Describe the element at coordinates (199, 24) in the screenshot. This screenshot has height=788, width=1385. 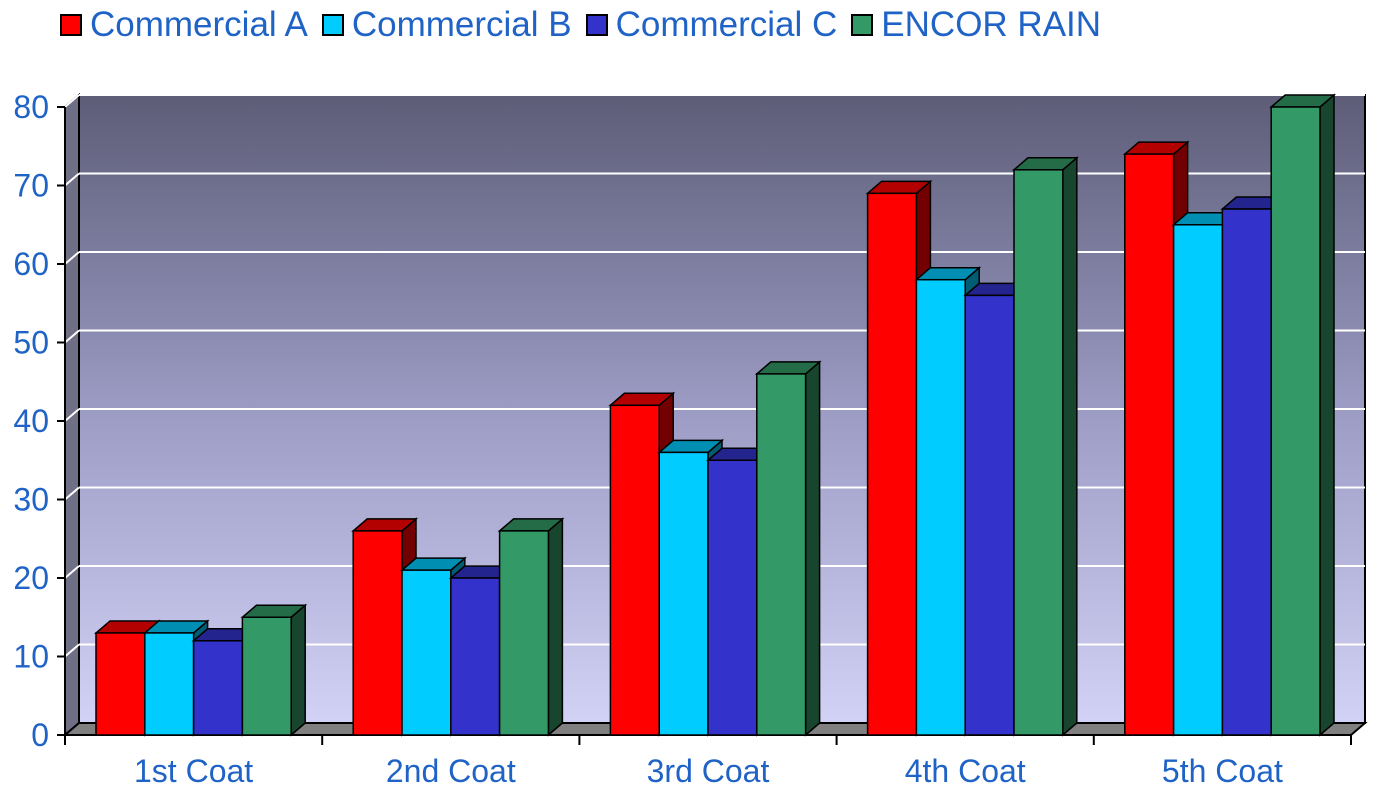
I see `legend-label-commercial-a: Commercial A` at that location.